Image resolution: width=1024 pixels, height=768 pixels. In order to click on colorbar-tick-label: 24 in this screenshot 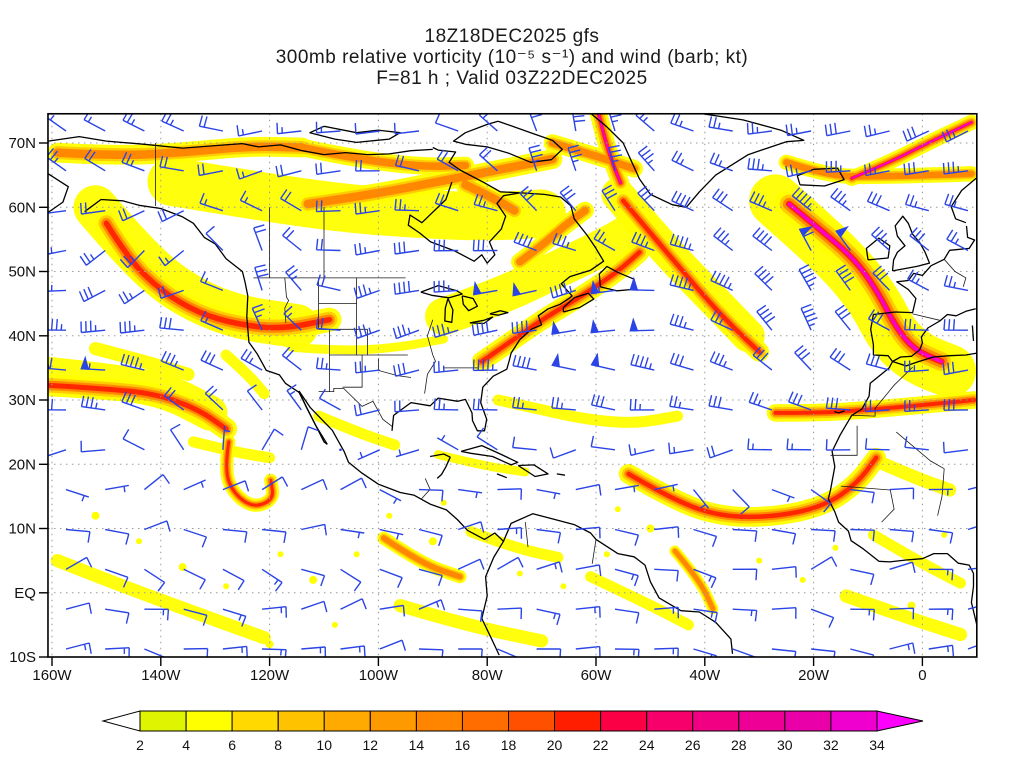, I will do `click(647, 745)`.